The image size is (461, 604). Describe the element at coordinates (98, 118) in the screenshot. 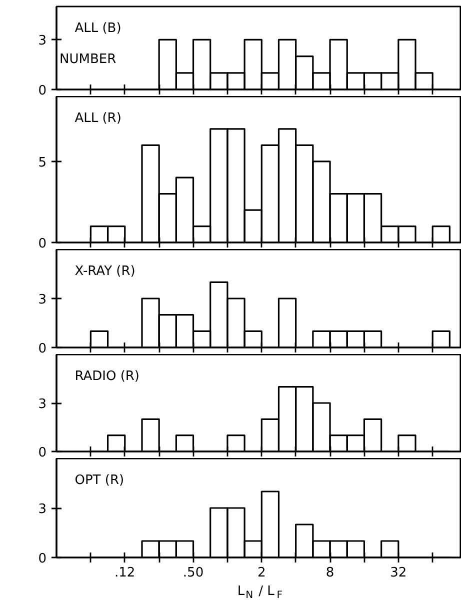

I see `text: ALL (R)` at that location.